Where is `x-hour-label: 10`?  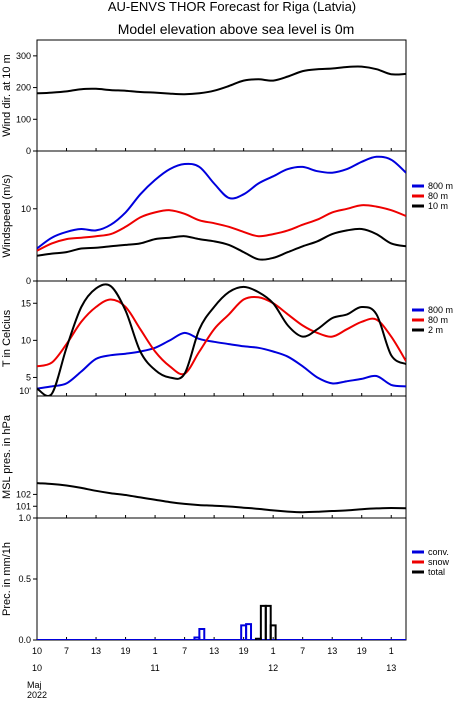
x-hour-label: 10 is located at coordinates (37, 651).